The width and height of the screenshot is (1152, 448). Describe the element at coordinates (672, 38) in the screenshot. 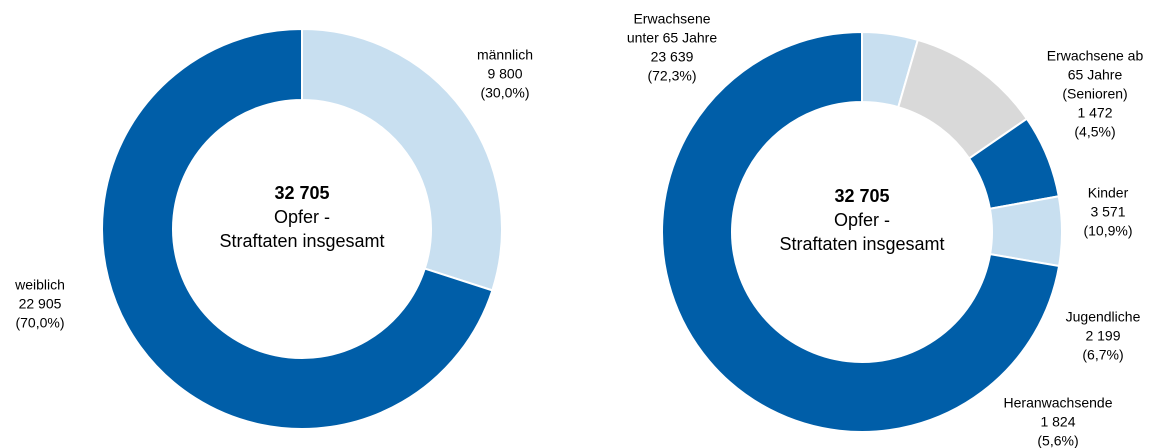

I see `slice-label: unter 65 Jahre` at that location.